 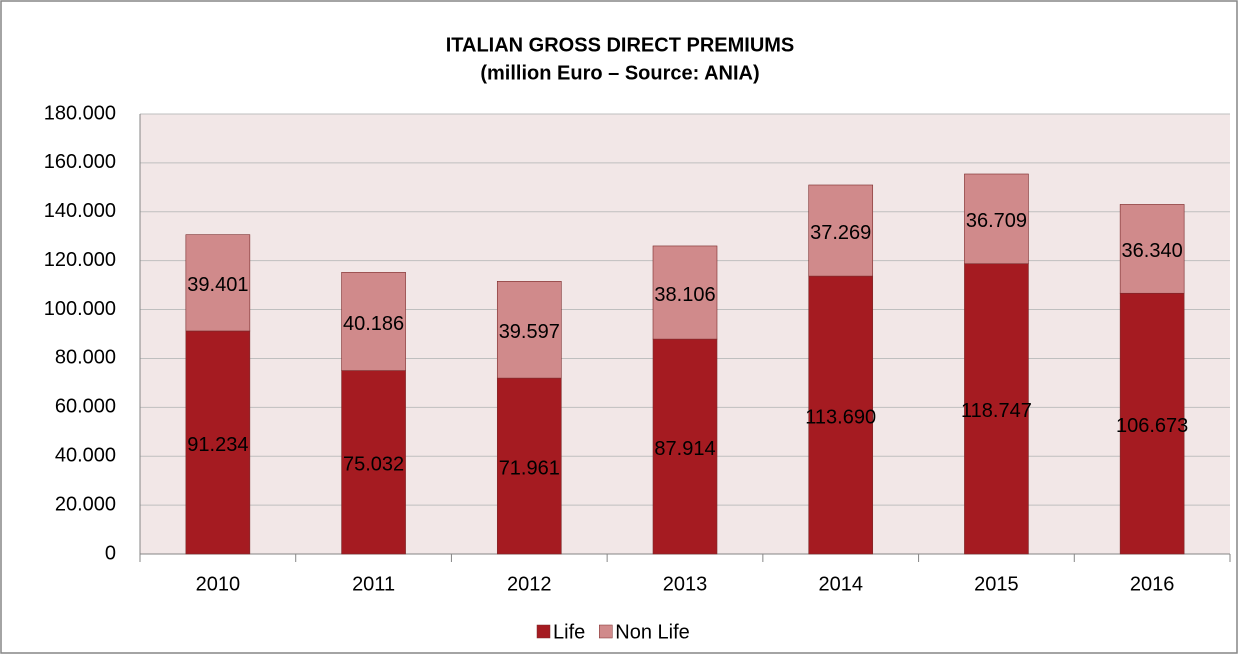 What do you see at coordinates (80, 113) in the screenshot?
I see `y-tick-label: 180.000` at bounding box center [80, 113].